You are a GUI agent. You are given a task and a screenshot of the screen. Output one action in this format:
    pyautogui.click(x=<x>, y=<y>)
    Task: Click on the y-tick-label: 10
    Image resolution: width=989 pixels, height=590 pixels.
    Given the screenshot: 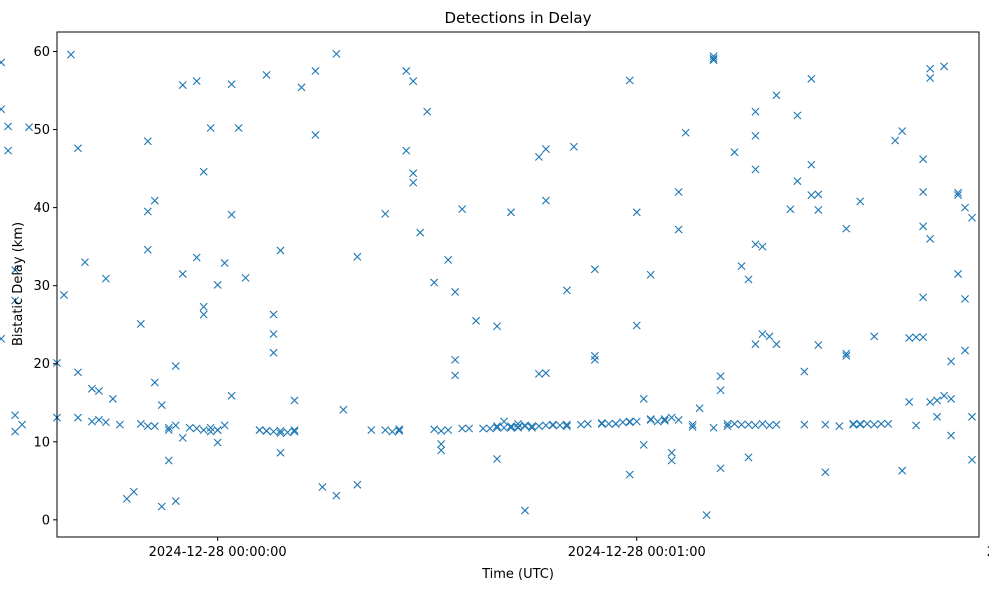 What is the action you would take?
    pyautogui.click(x=41, y=442)
    